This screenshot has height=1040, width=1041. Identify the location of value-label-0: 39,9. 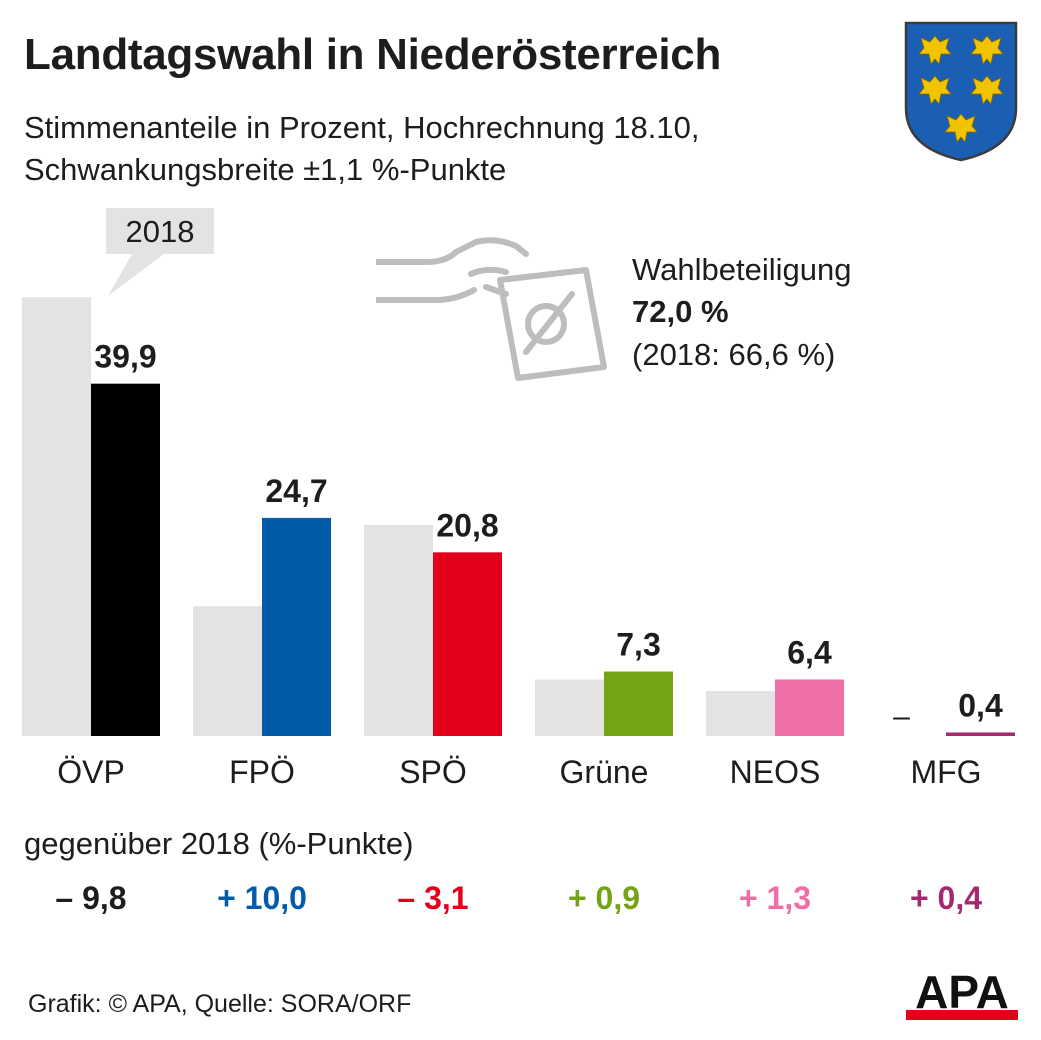
(125, 357).